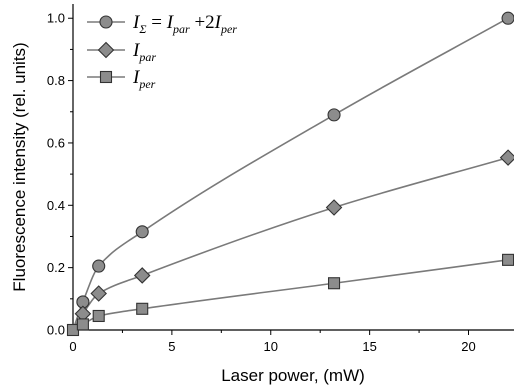  I want to click on x-tick-label: 0, so click(72, 346).